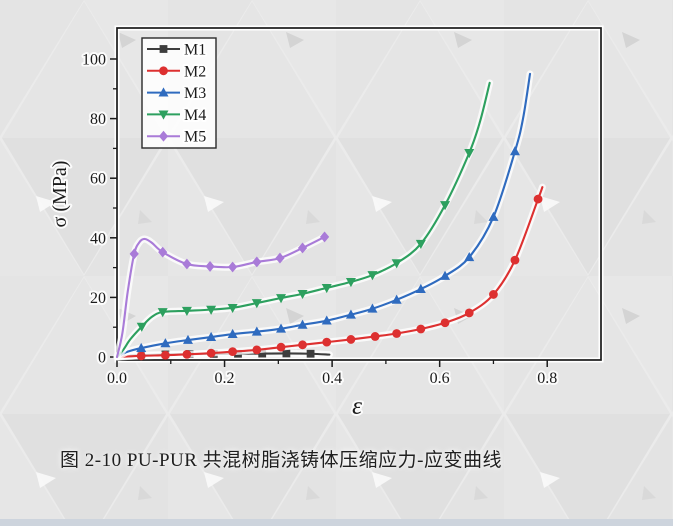 This screenshot has width=673, height=526. What do you see at coordinates (195, 50) in the screenshot?
I see `legend-label-M1: M1` at bounding box center [195, 50].